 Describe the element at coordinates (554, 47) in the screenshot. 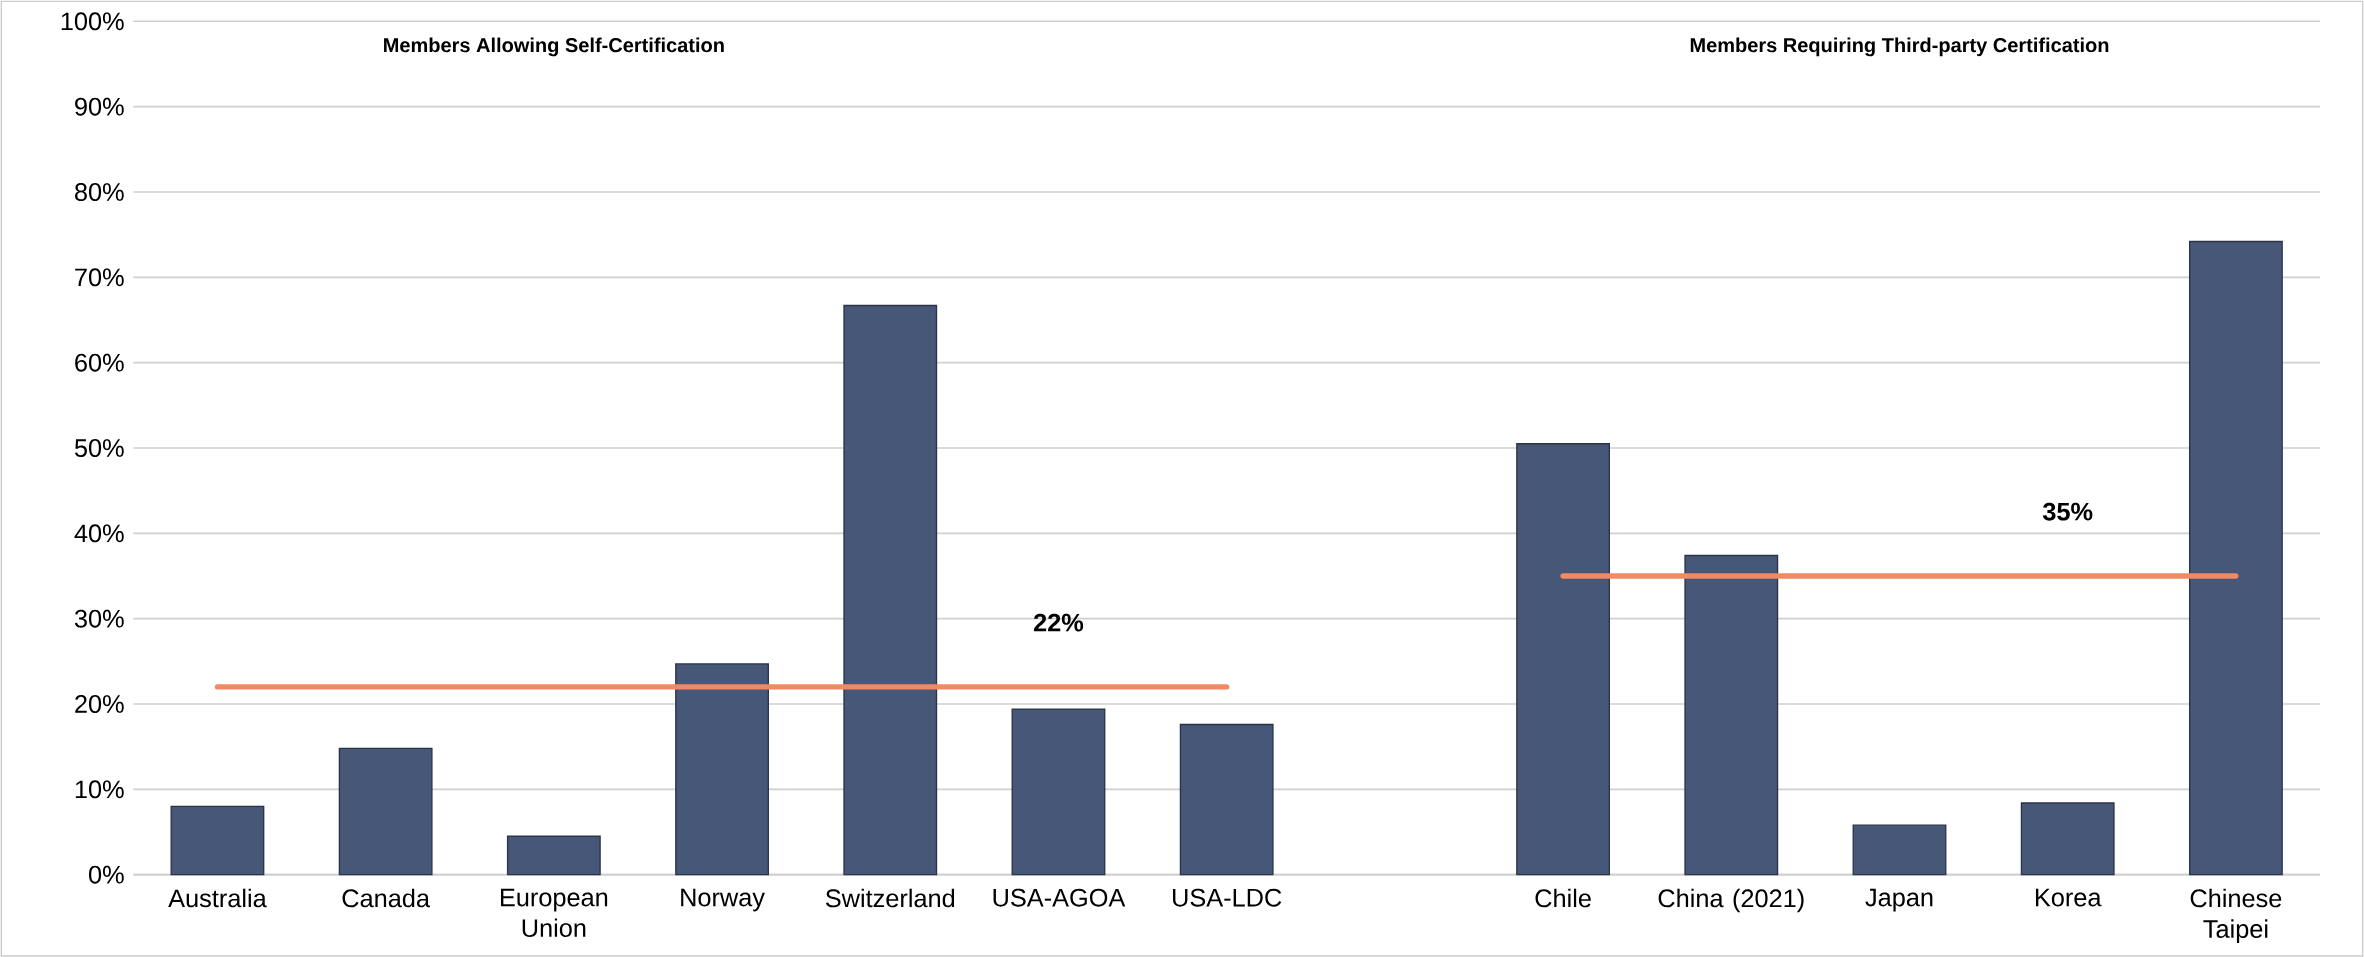

I see `annotation: Members Allowing Self-Certification` at that location.